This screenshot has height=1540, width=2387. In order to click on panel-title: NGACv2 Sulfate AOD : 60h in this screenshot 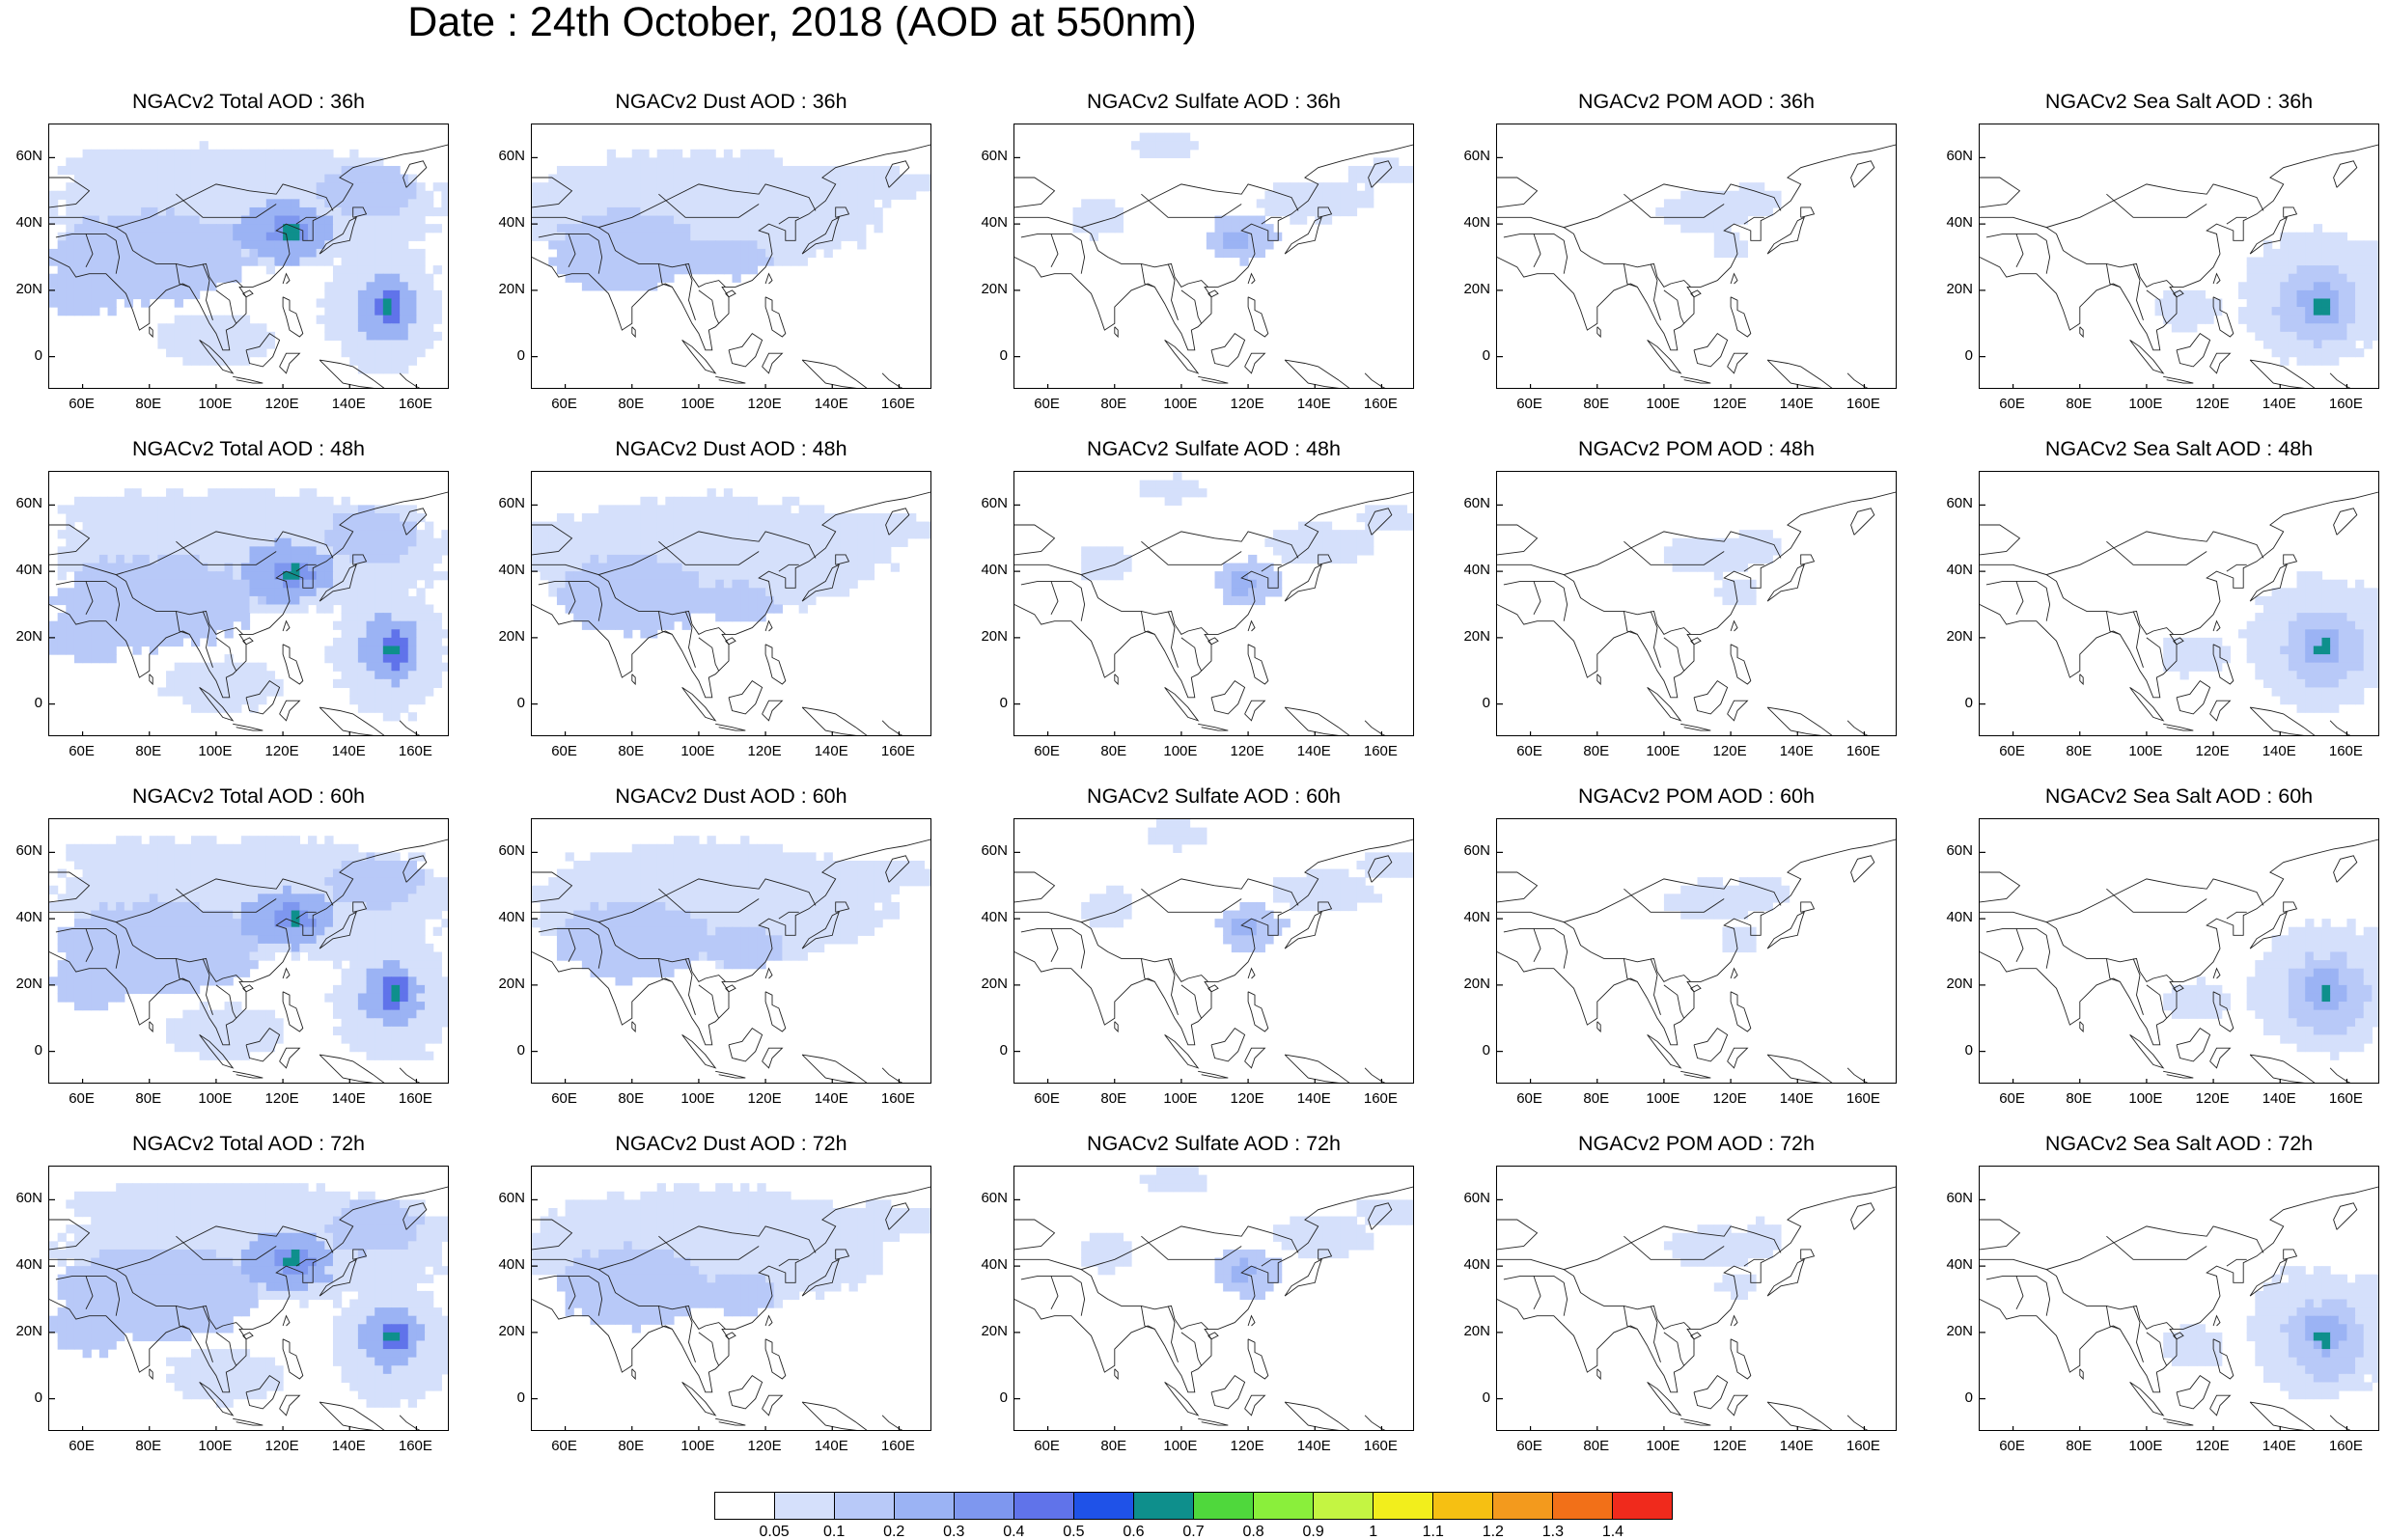, I will do `click(1214, 796)`.